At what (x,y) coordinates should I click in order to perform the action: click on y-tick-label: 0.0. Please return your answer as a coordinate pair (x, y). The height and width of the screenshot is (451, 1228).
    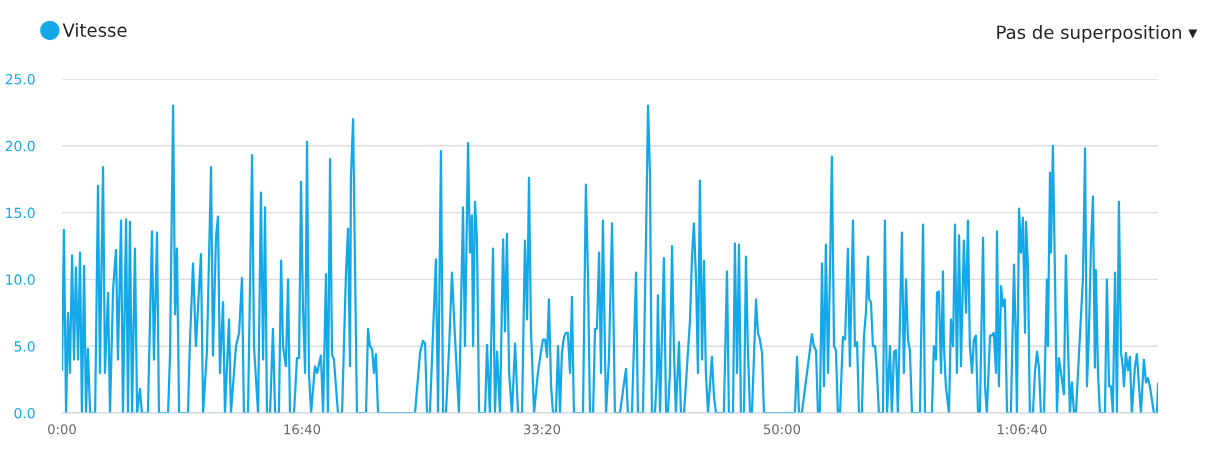
    Looking at the image, I should click on (24, 413).